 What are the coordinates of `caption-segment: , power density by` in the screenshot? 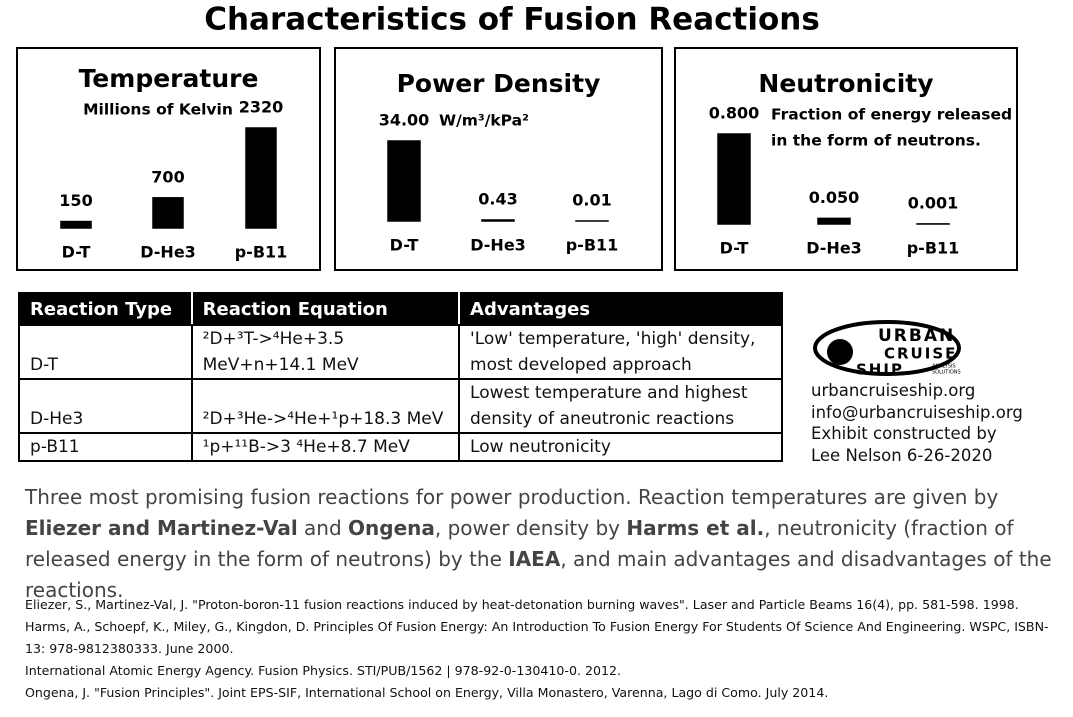 It's located at (530, 528).